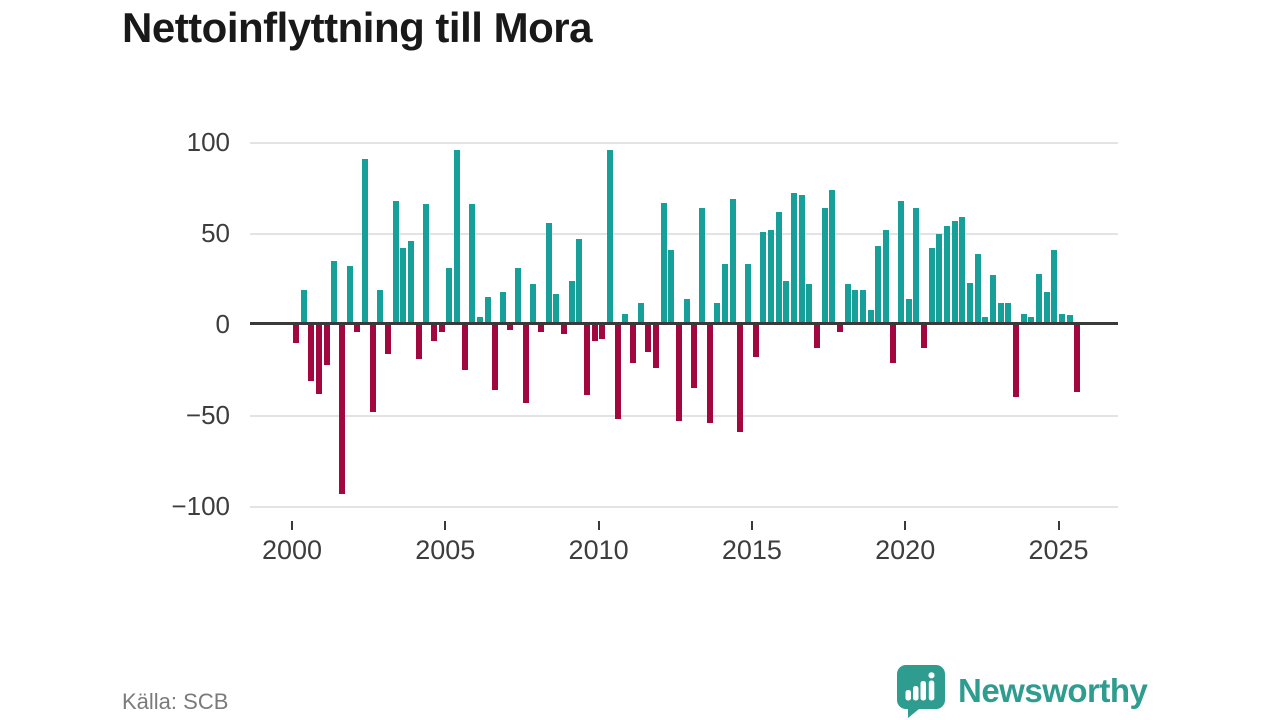  What do you see at coordinates (292, 550) in the screenshot?
I see `x-tick-label: 2000` at bounding box center [292, 550].